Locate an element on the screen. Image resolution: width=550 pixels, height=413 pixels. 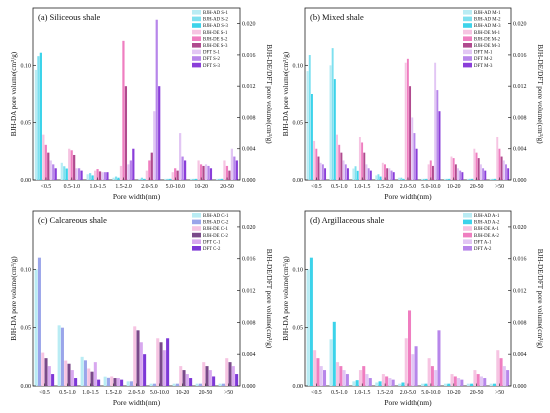
x-tick-label: 20-50 is located at coordinates (206, 393).